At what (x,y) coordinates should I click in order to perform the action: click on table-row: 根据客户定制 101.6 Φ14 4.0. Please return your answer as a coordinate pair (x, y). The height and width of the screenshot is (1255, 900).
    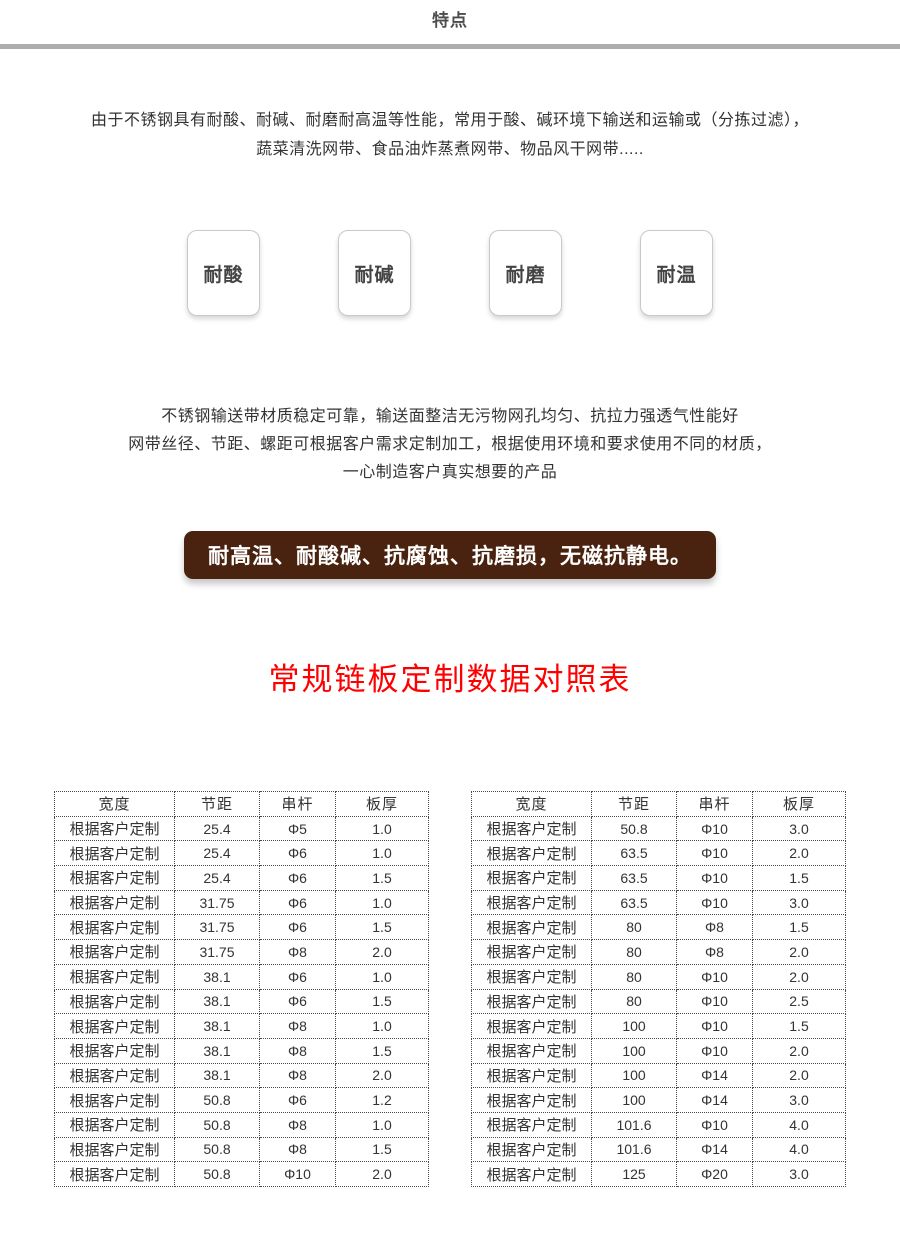
    Looking at the image, I should click on (658, 1149).